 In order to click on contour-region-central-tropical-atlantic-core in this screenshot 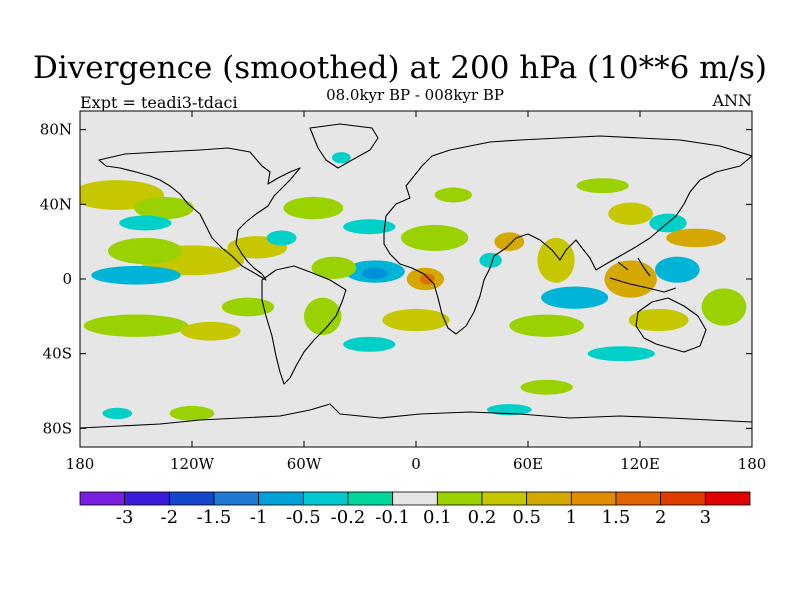, I will do `click(374, 273)`.